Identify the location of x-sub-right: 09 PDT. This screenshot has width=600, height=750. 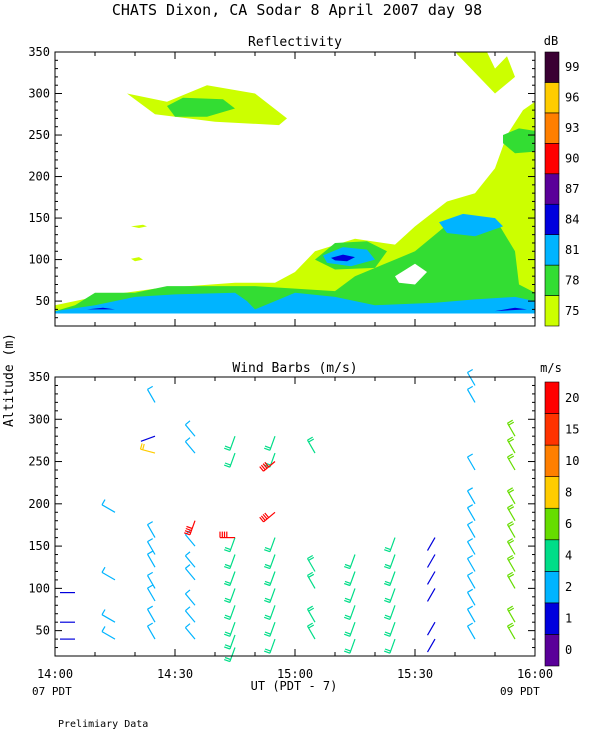
(520, 691).